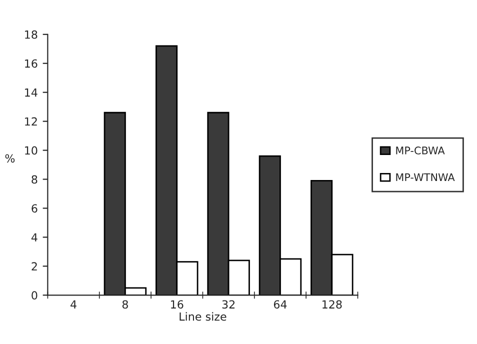 The width and height of the screenshot is (477, 344). Describe the element at coordinates (420, 150) in the screenshot. I see `legend-label: MP-CBWA` at that location.